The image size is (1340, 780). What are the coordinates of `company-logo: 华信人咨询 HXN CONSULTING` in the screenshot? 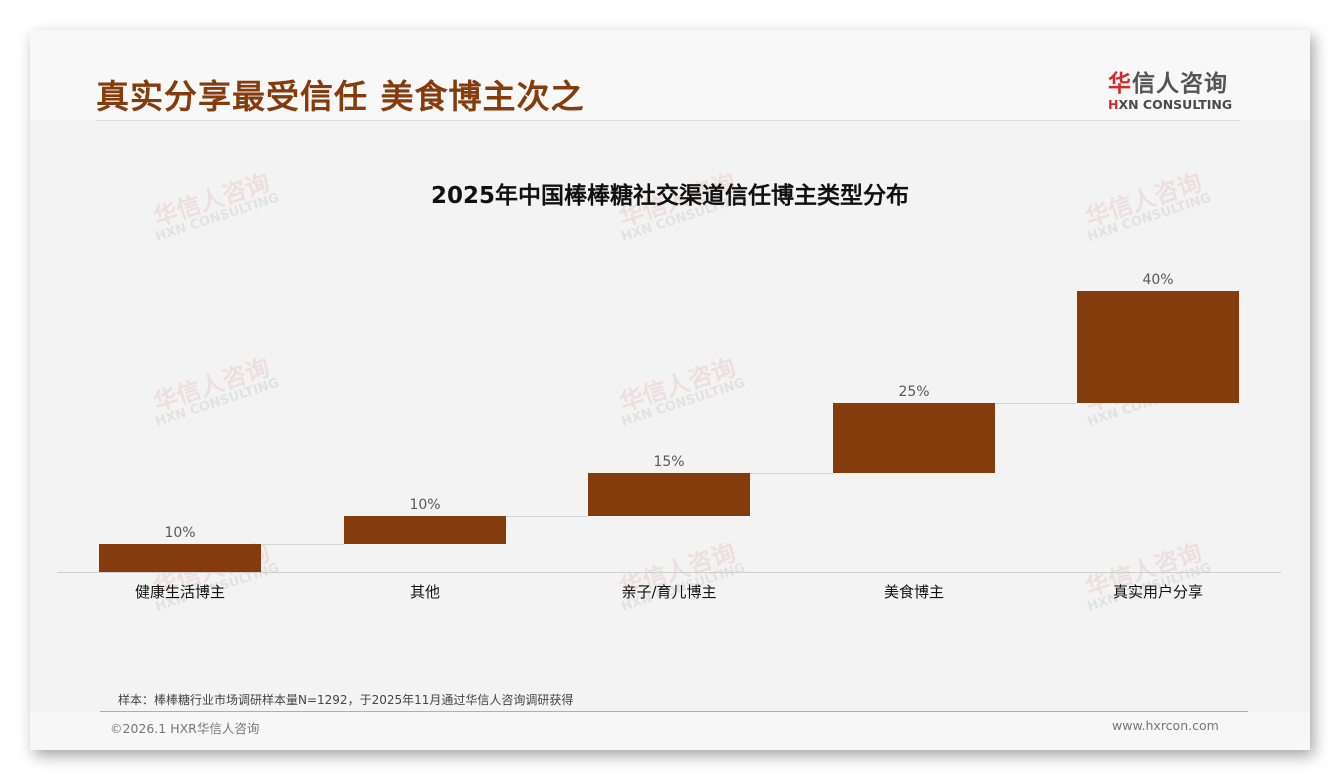 It's located at (1178, 88).